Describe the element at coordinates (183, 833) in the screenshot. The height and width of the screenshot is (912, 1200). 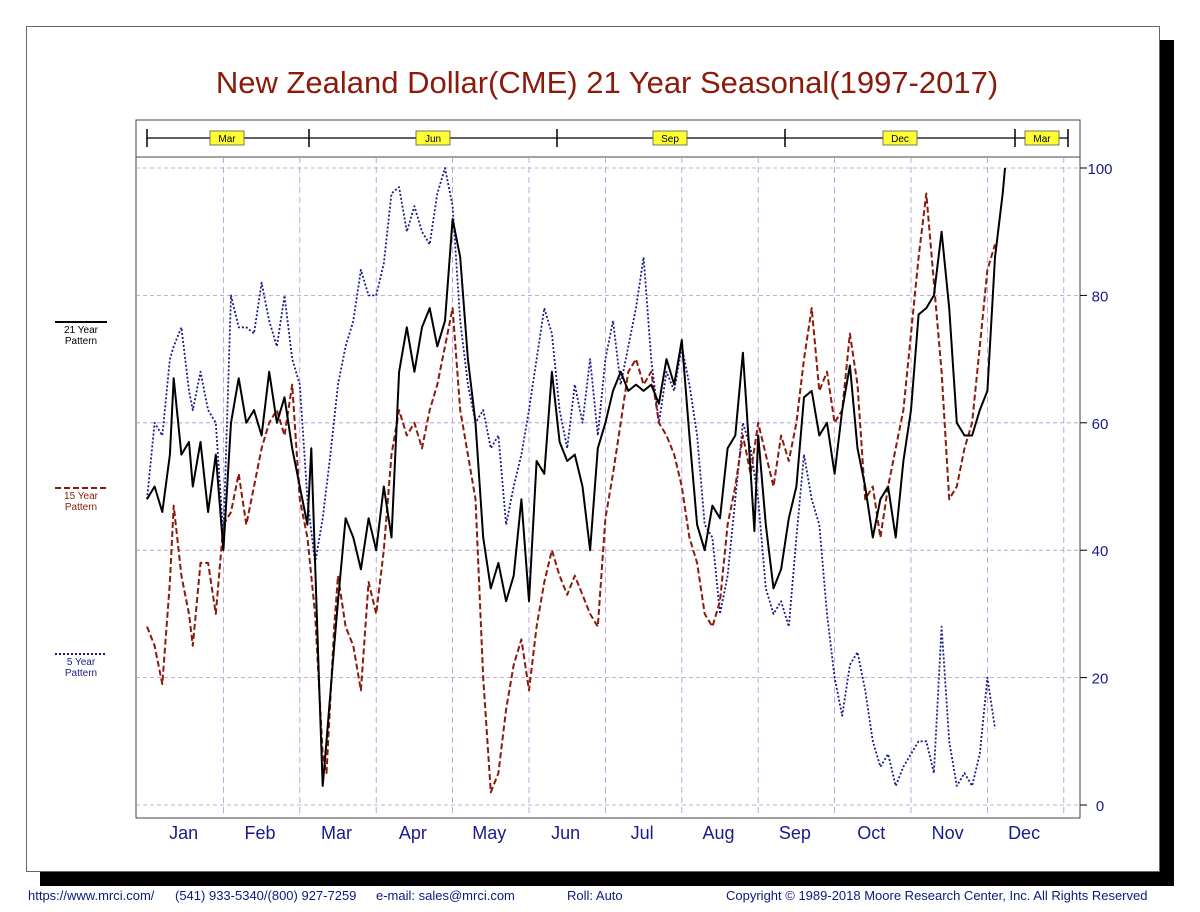
I see `month-label-jan-0: Jan` at that location.